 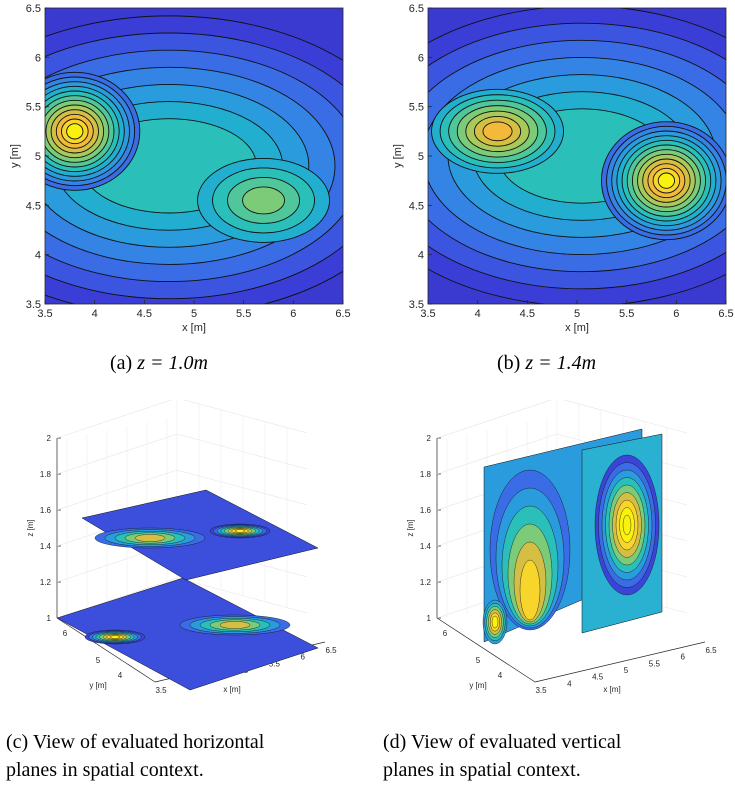 What do you see at coordinates (263, 200) in the screenshot?
I see `contour-ring-secondary` at bounding box center [263, 200].